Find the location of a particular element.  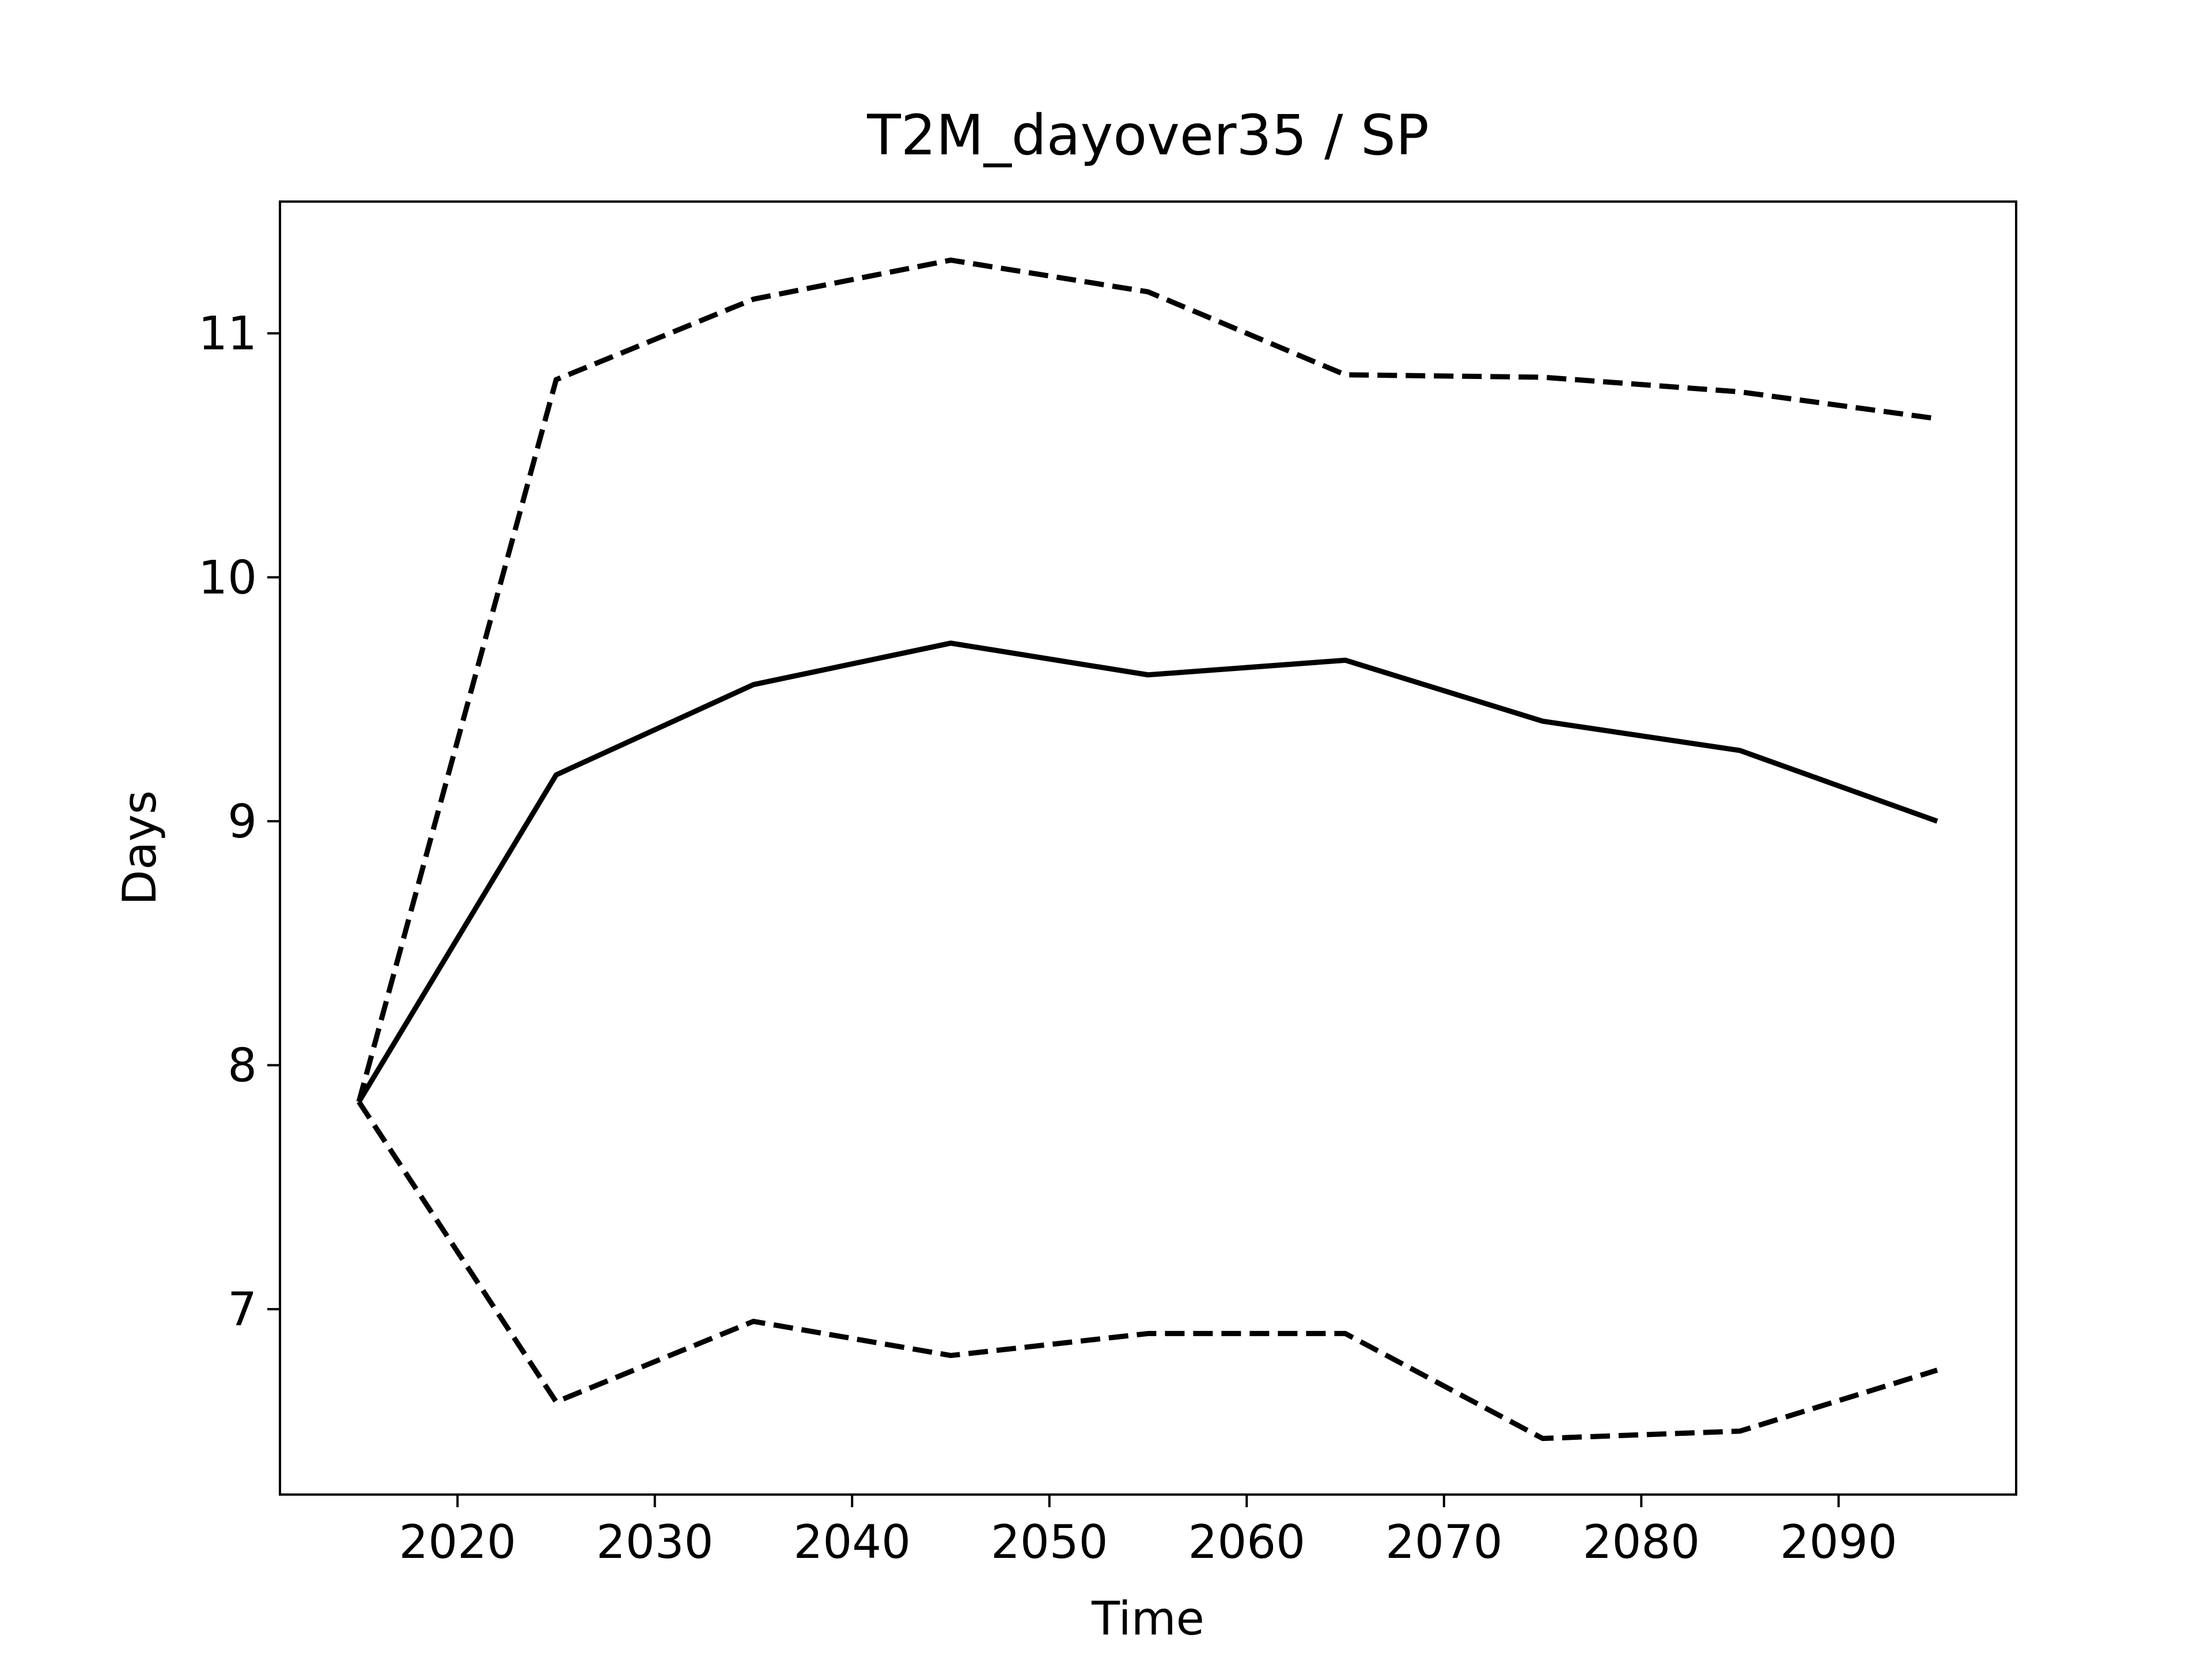

x-tick-label: 2080 is located at coordinates (1641, 1542).